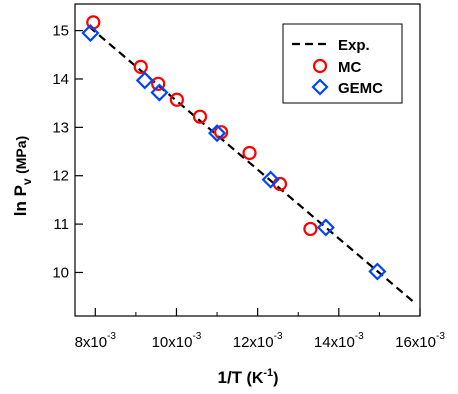 This screenshot has width=458, height=394. Describe the element at coordinates (360, 88) in the screenshot. I see `legend-label-gemc: GEMC` at that location.